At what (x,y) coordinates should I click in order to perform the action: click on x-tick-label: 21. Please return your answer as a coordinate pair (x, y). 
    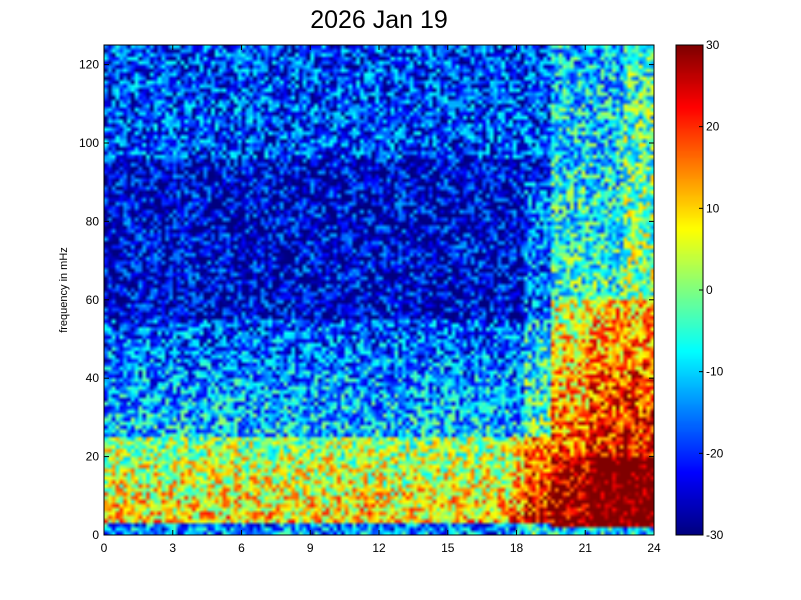
    Looking at the image, I should click on (586, 548).